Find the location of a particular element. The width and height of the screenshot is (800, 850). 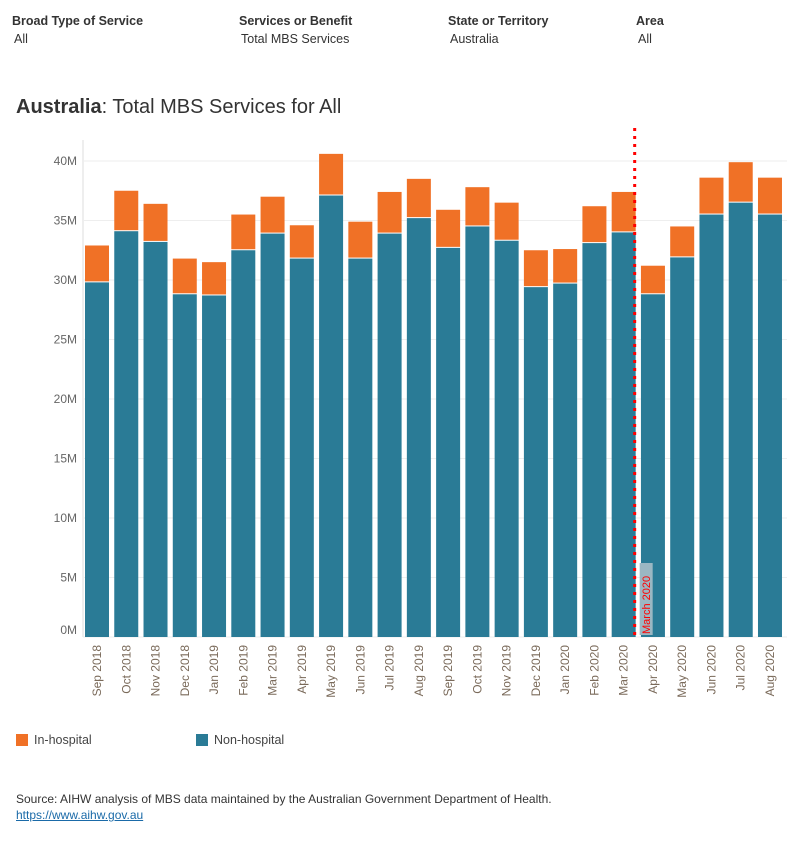

filter-label: Area is located at coordinates (650, 21).